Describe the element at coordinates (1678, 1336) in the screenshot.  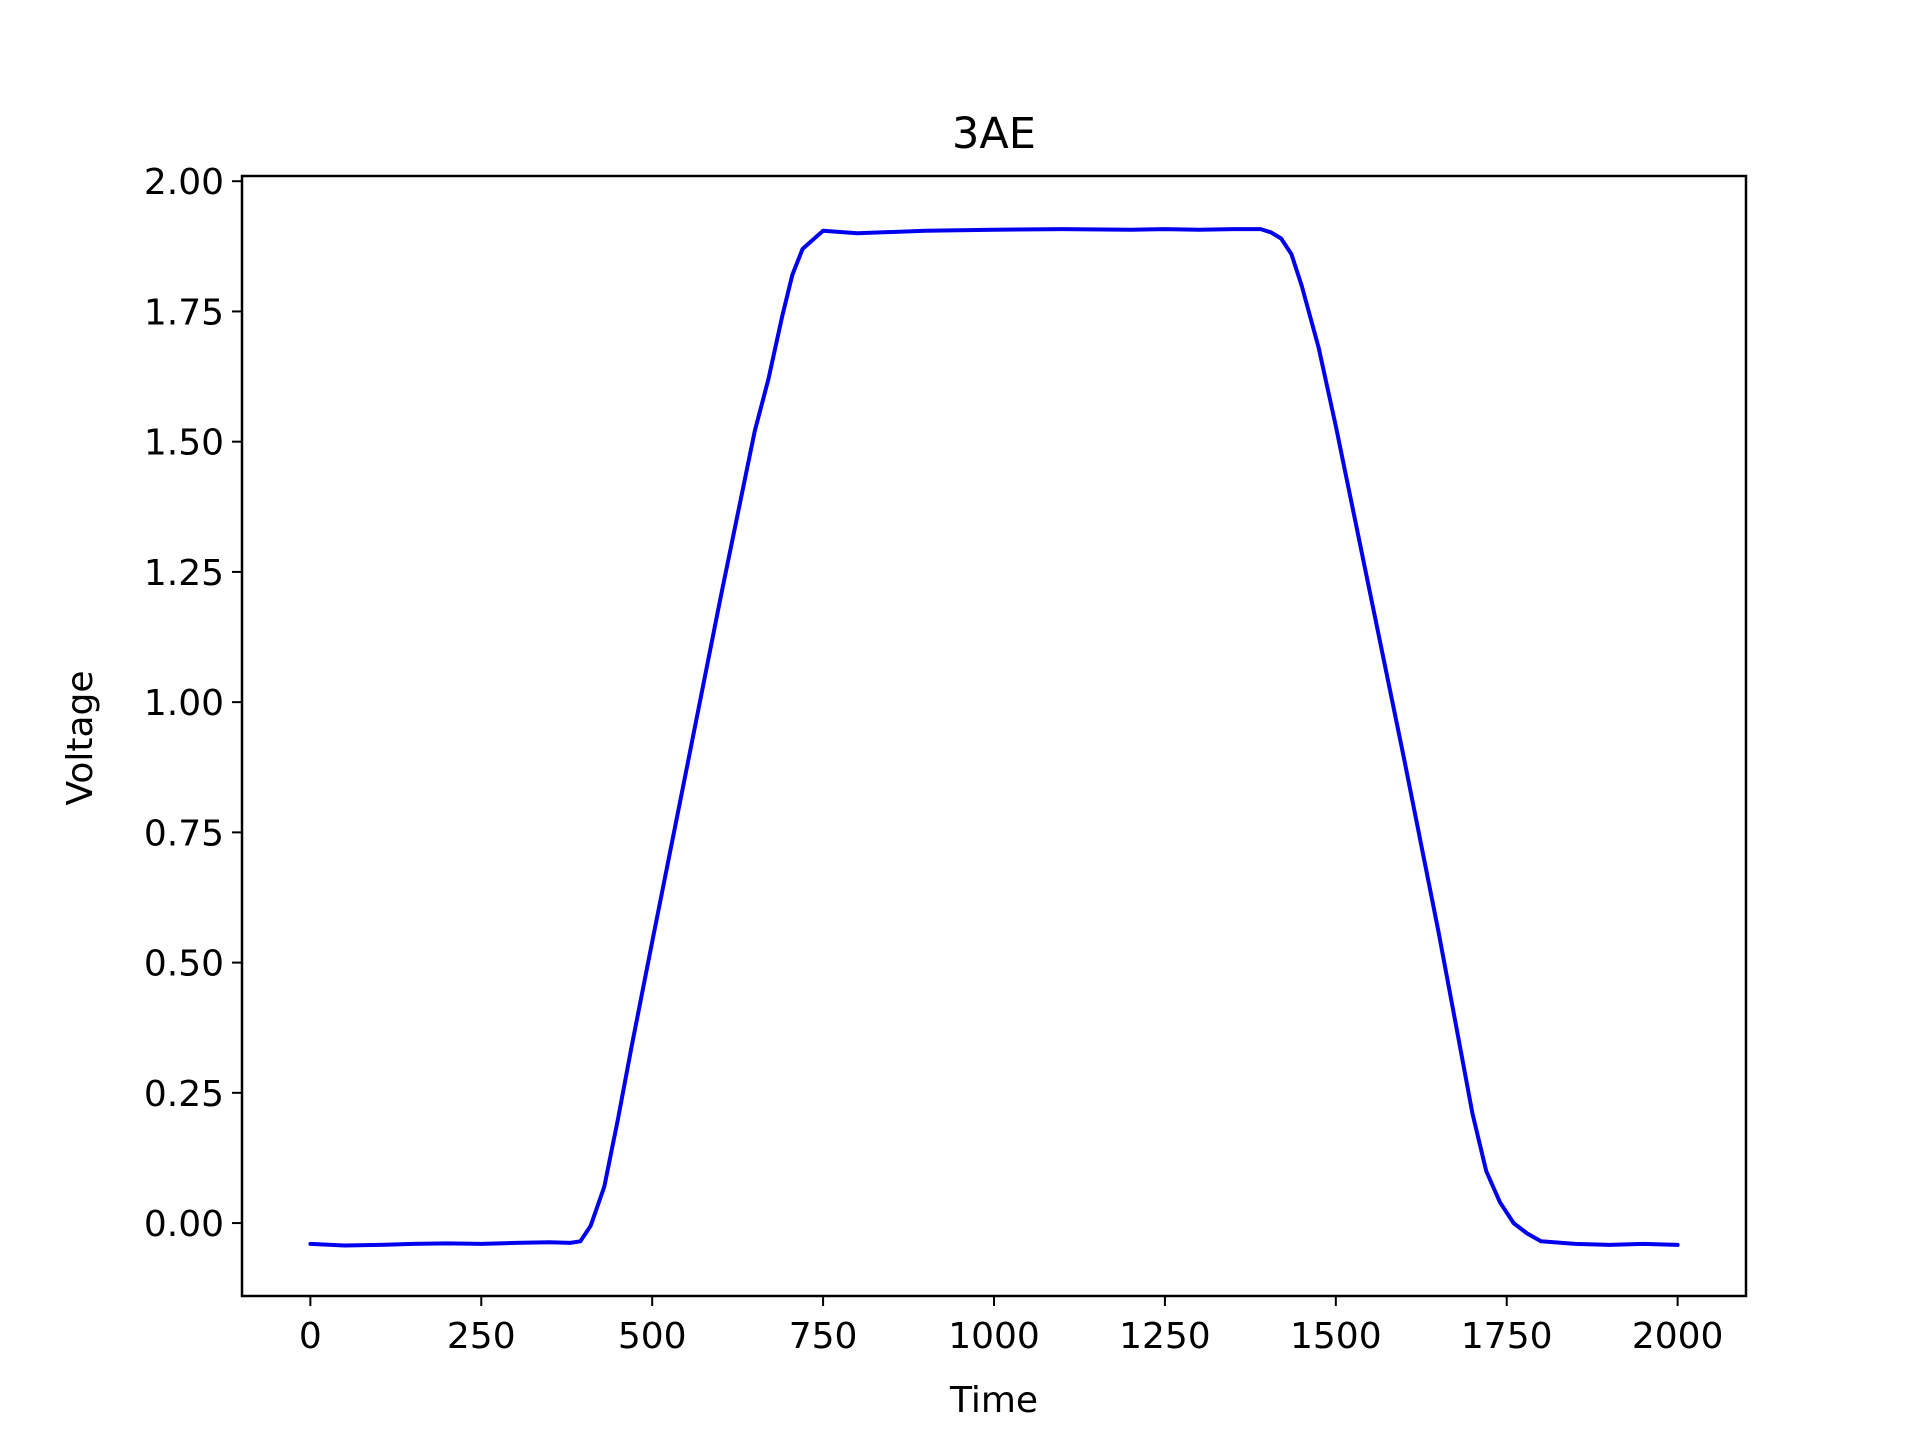
I see `x-tick-label: 2000` at that location.